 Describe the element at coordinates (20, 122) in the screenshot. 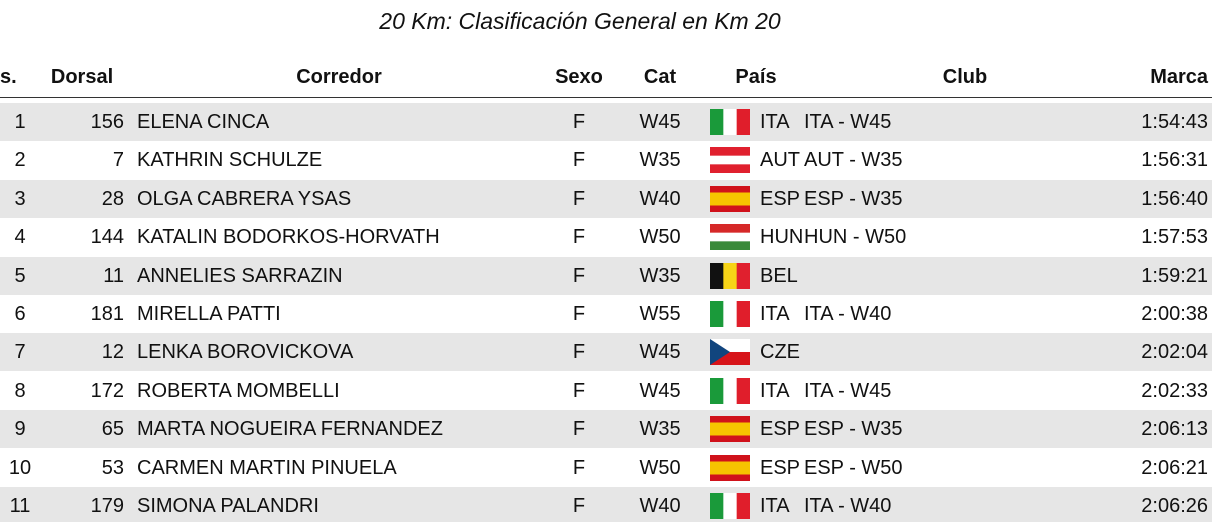

I see `position: 1` at that location.